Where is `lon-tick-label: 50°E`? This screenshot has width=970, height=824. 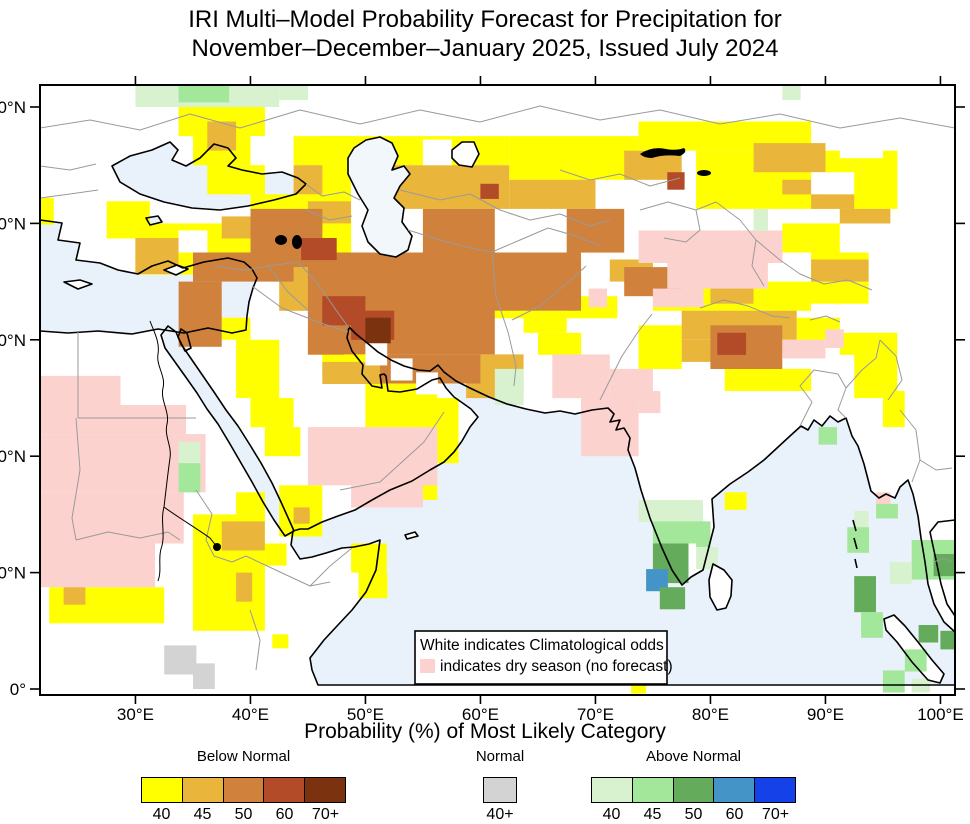
lon-tick-label: 50°E is located at coordinates (365, 714).